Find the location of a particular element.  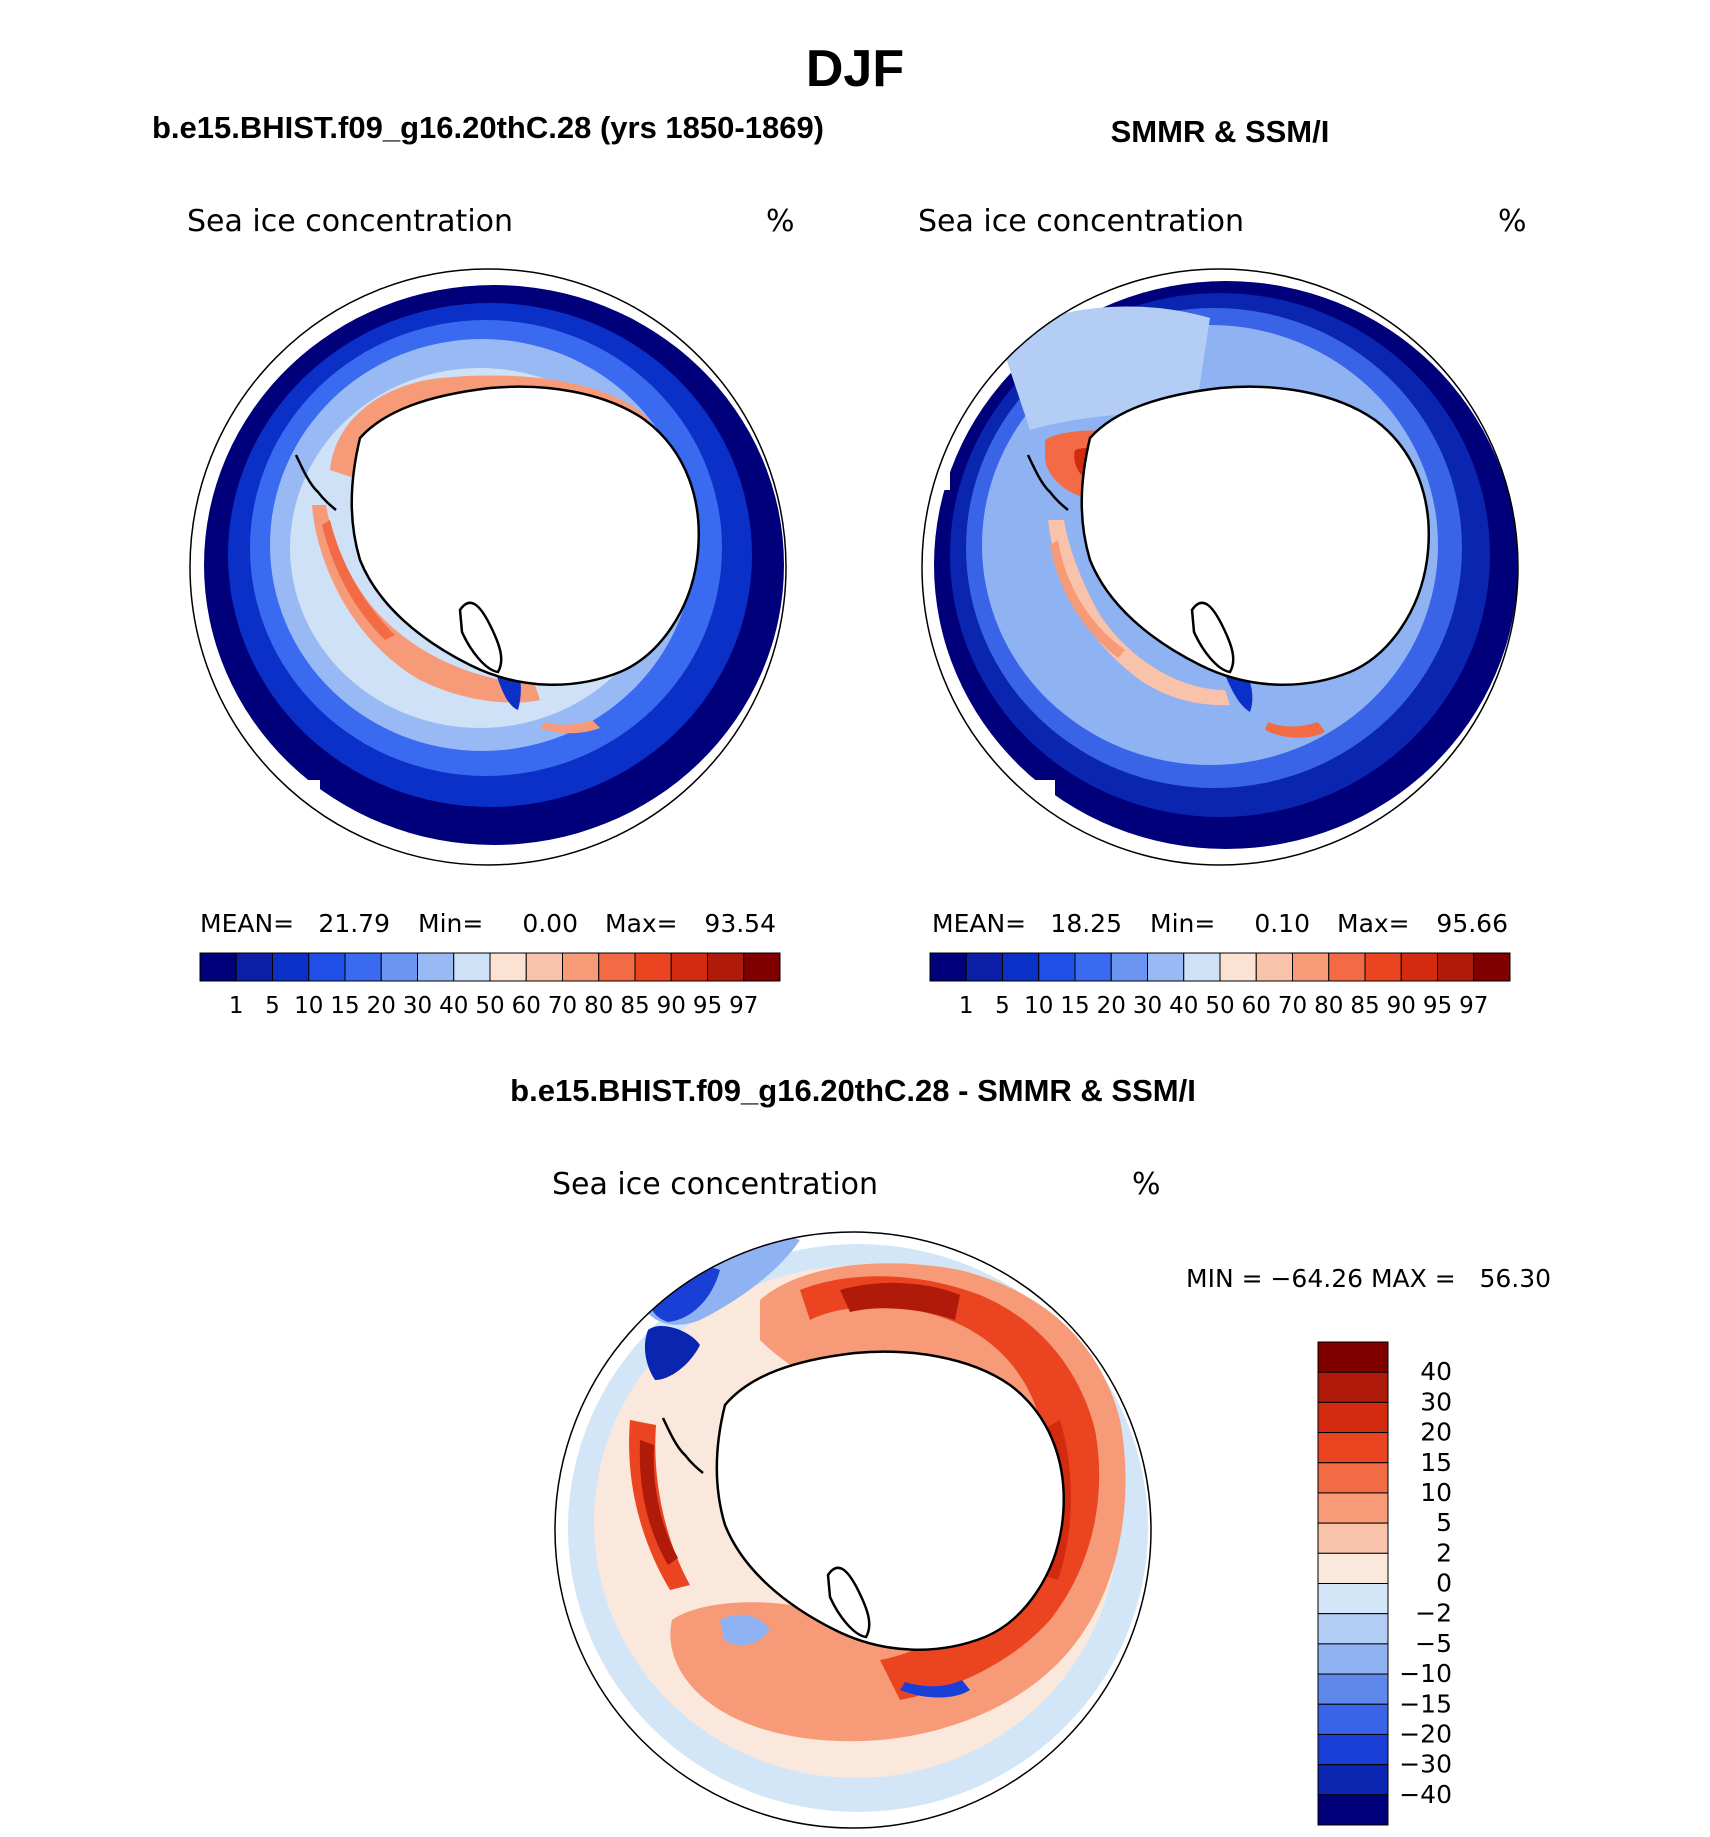

colorbar-tick-label: −2 is located at coordinates (1433, 1613).